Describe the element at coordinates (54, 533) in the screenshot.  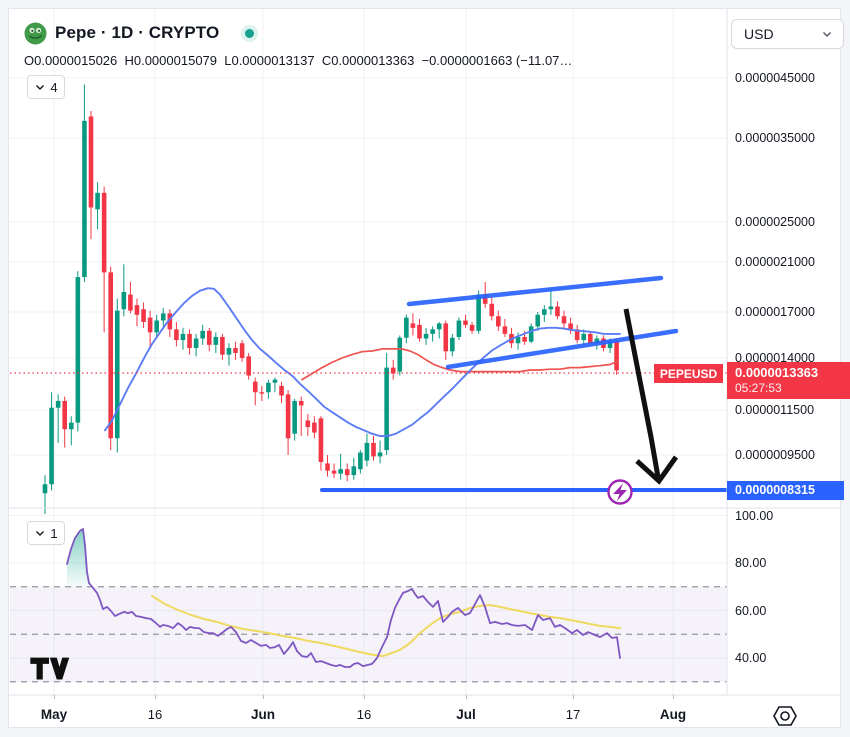
I see `rsi-pane-badge: 1` at that location.